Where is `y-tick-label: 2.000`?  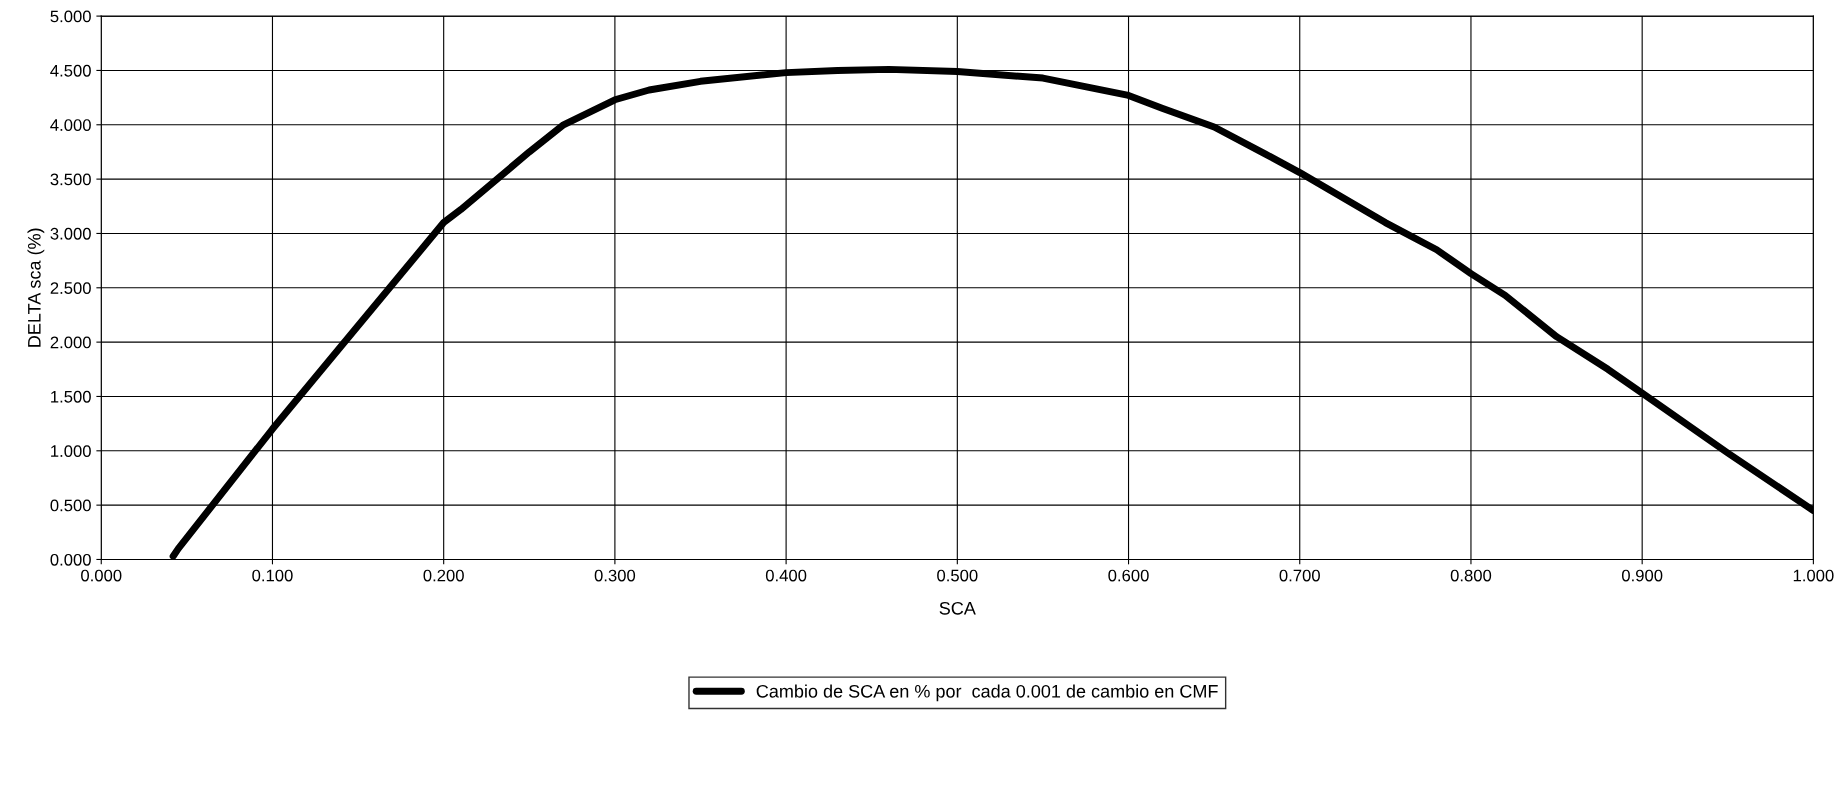 y-tick-label: 2.000 is located at coordinates (70, 342).